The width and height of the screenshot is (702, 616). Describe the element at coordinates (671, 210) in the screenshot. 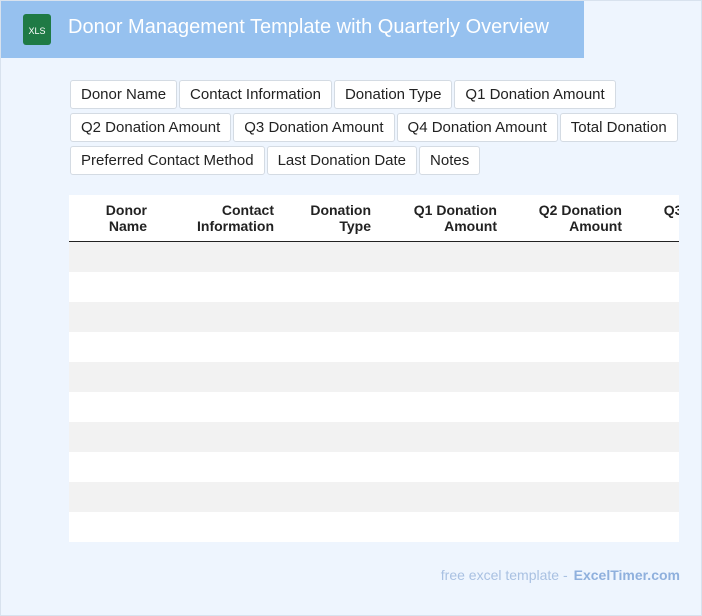

I see `column-header: Q3 Donation Amount` at that location.